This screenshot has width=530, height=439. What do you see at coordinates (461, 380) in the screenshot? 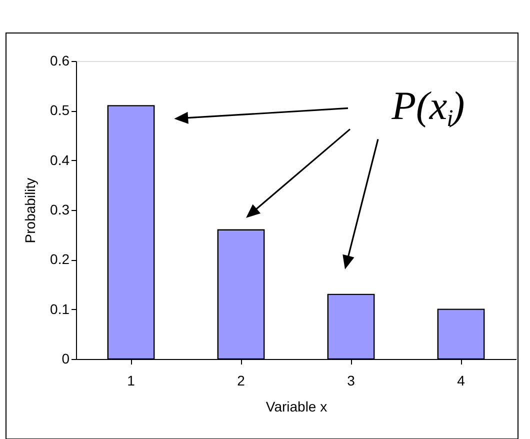
I see `x-tick-label: 4` at bounding box center [461, 380].